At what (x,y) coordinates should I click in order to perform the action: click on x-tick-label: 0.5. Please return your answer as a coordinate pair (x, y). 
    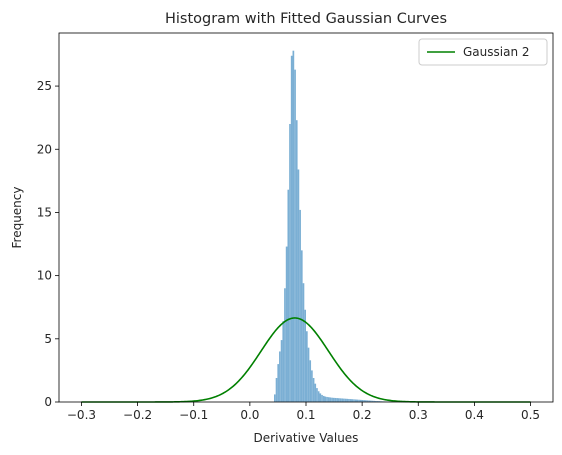
    Looking at the image, I should click on (530, 415).